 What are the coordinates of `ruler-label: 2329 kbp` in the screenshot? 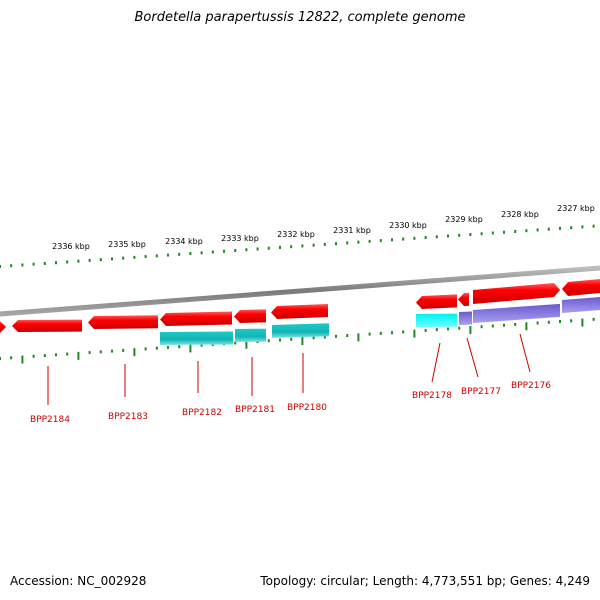 It's located at (464, 219).